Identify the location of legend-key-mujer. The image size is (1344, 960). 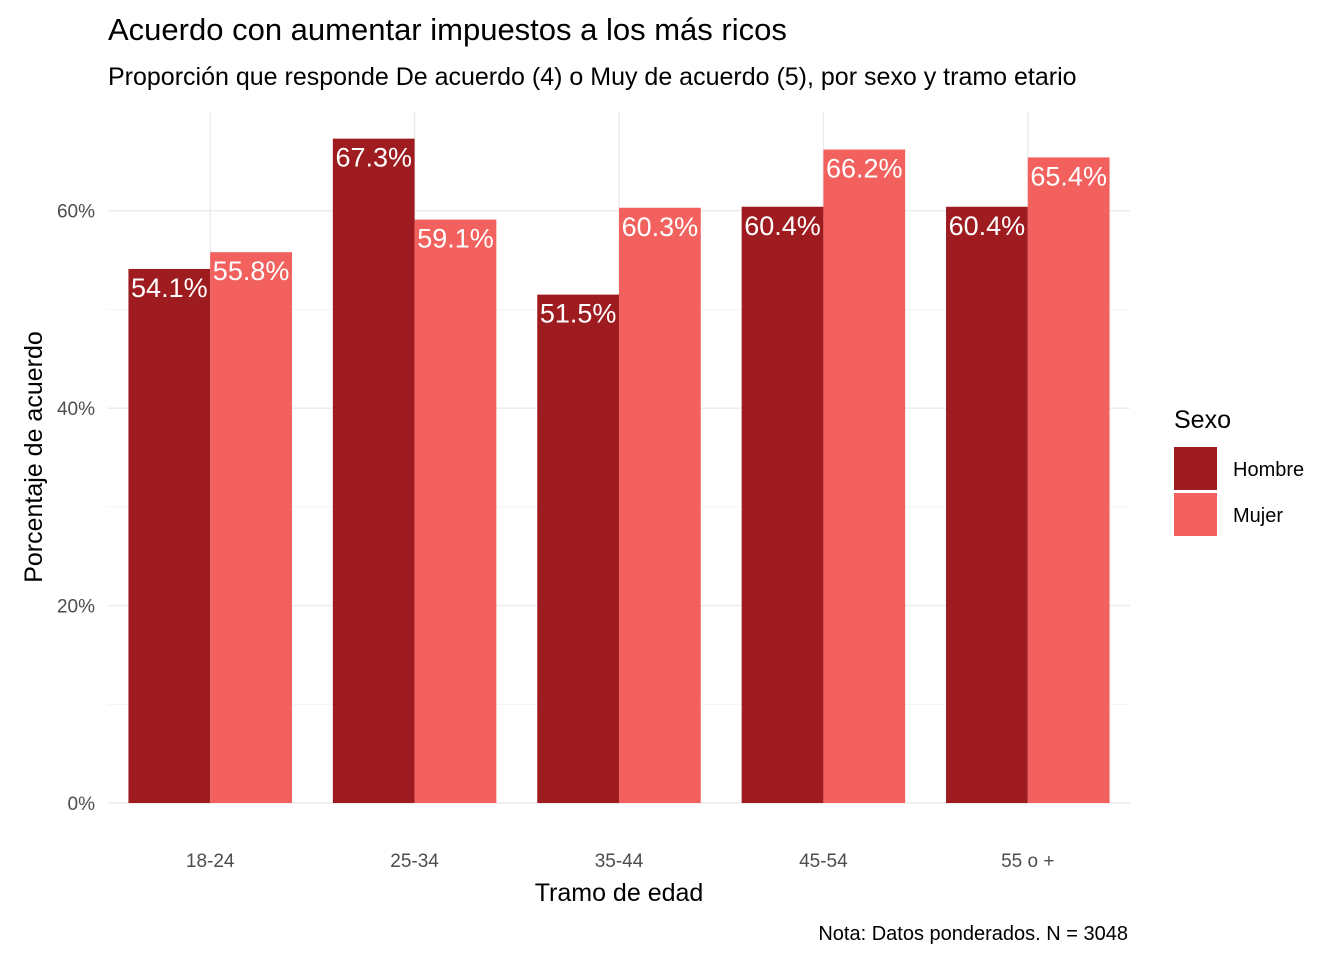
(1195, 514).